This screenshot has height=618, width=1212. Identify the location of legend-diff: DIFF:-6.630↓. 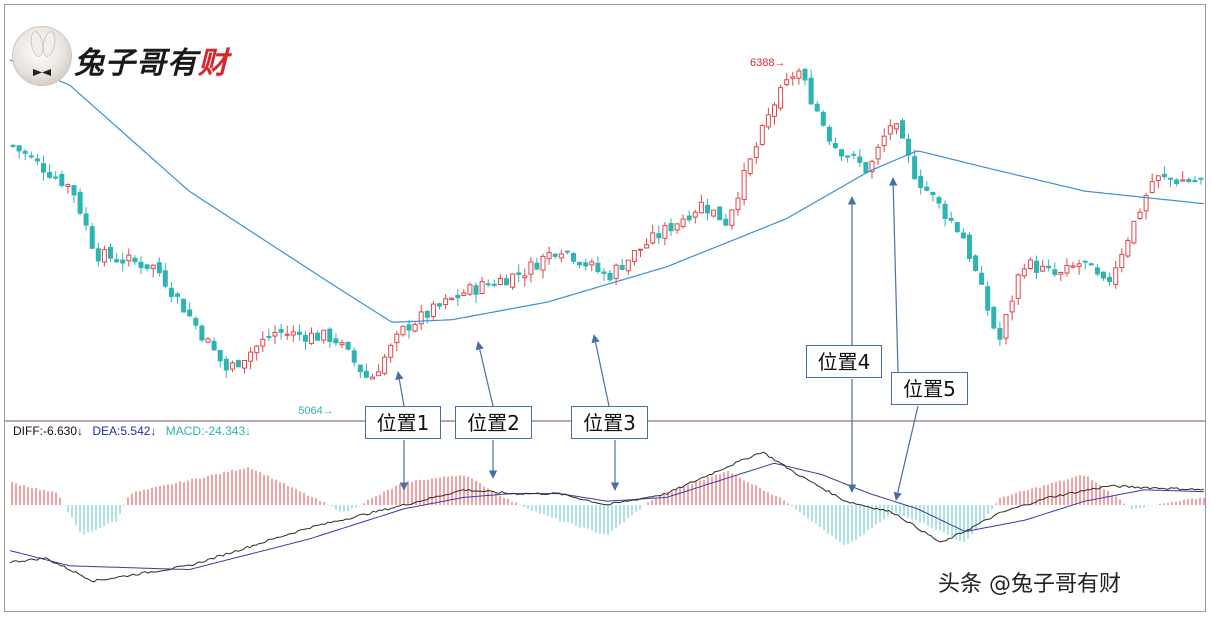
(48, 431).